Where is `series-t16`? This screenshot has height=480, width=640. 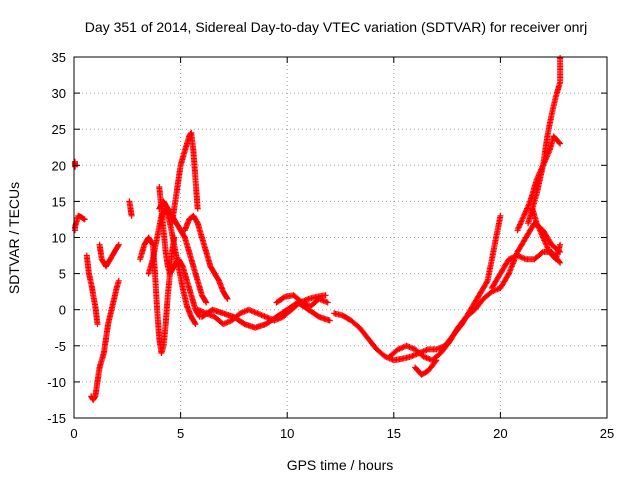
series-t16 is located at coordinates (417, 288).